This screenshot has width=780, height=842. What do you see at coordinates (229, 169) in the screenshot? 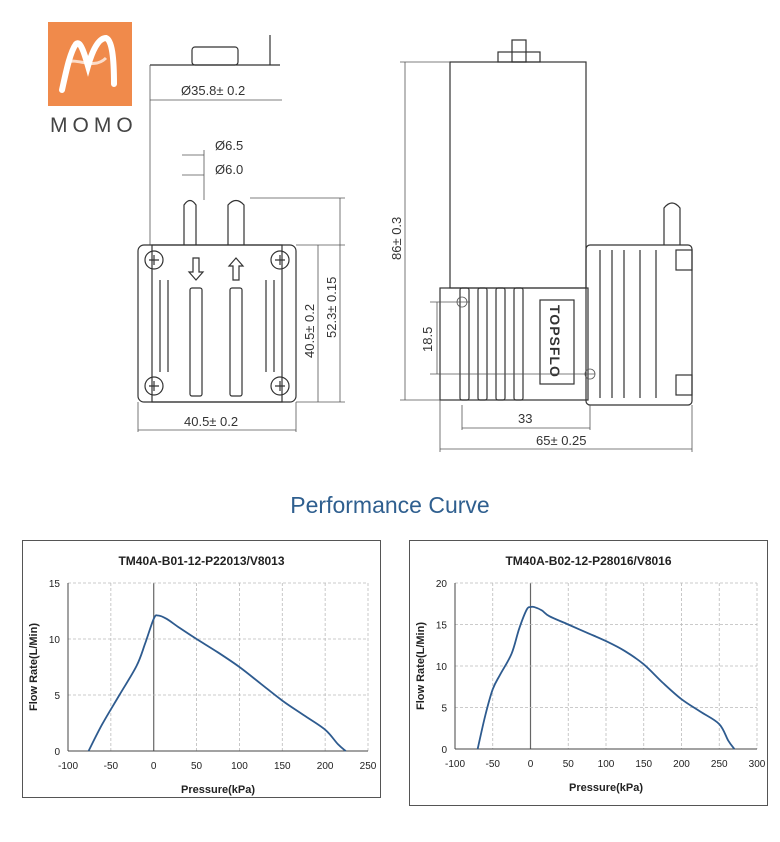
I see `dim-diameter-port-inner: Ø6.0` at bounding box center [229, 169].